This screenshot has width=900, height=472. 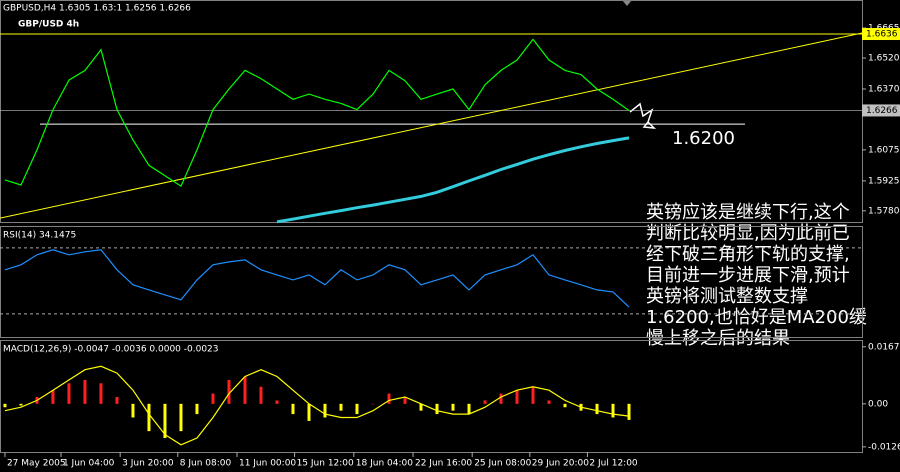 I want to click on x-tick-label: 18 Jun 04:00, so click(x=384, y=464).